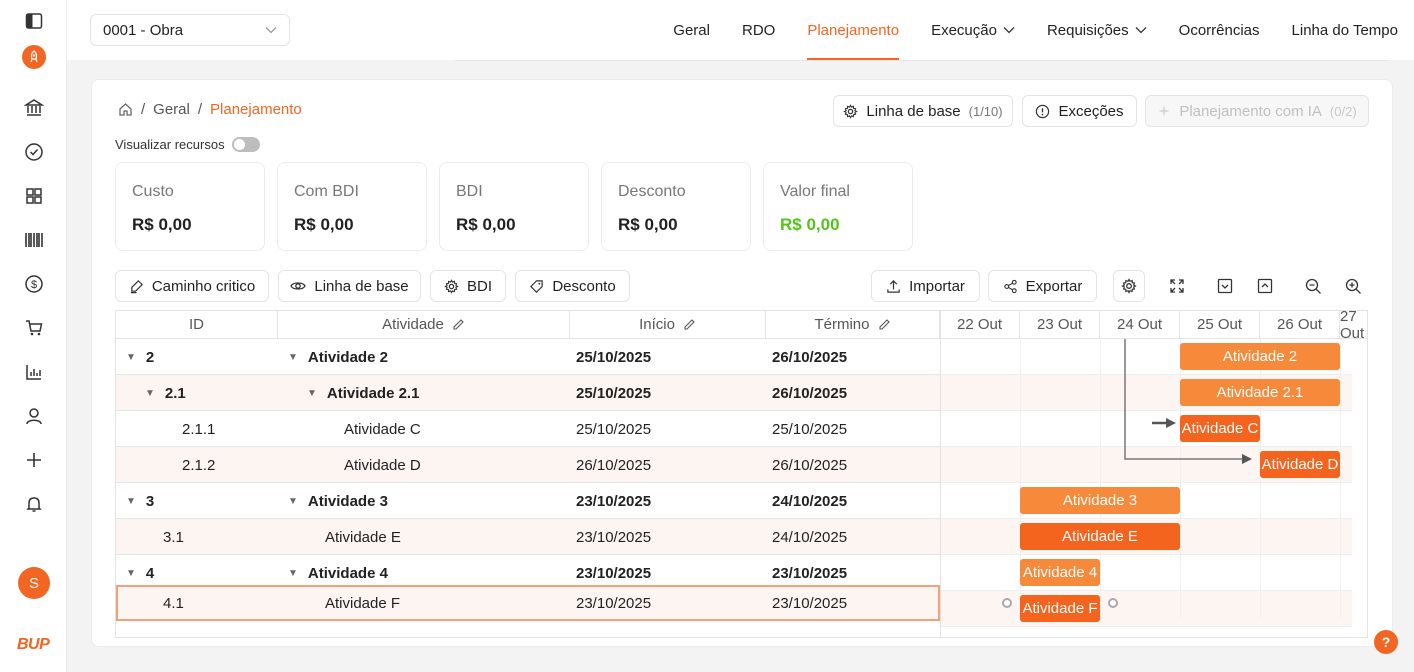 This screenshot has width=1414, height=672. What do you see at coordinates (413, 324) in the screenshot?
I see `column-header-label: Atividade` at bounding box center [413, 324].